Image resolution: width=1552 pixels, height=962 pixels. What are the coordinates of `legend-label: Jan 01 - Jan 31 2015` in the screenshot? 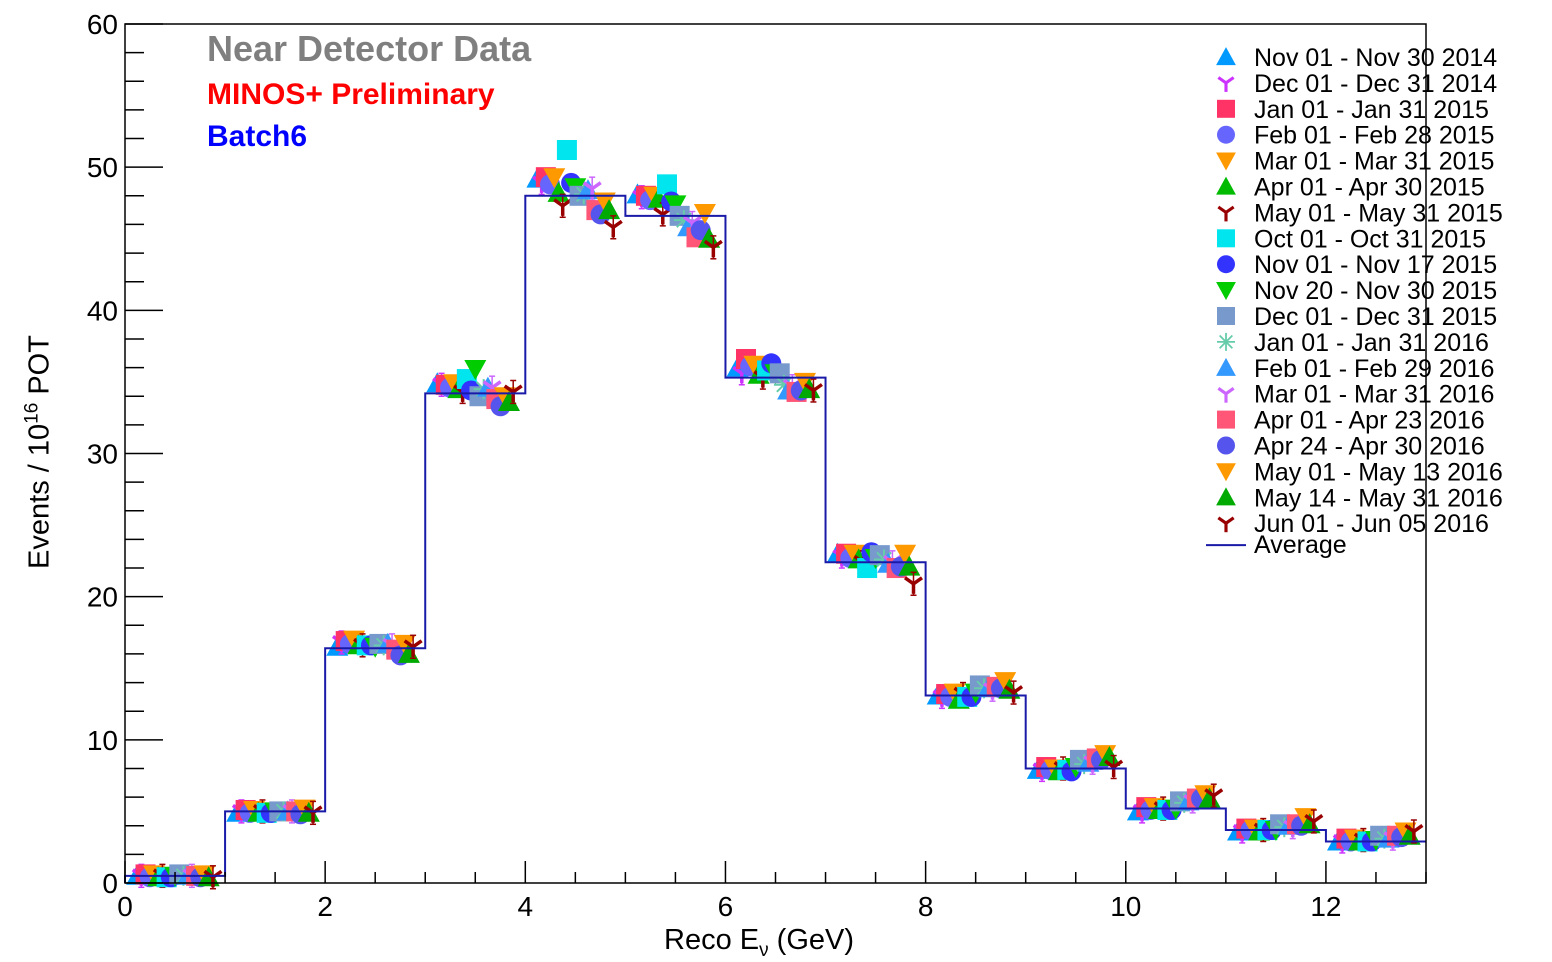 It's located at (1371, 110).